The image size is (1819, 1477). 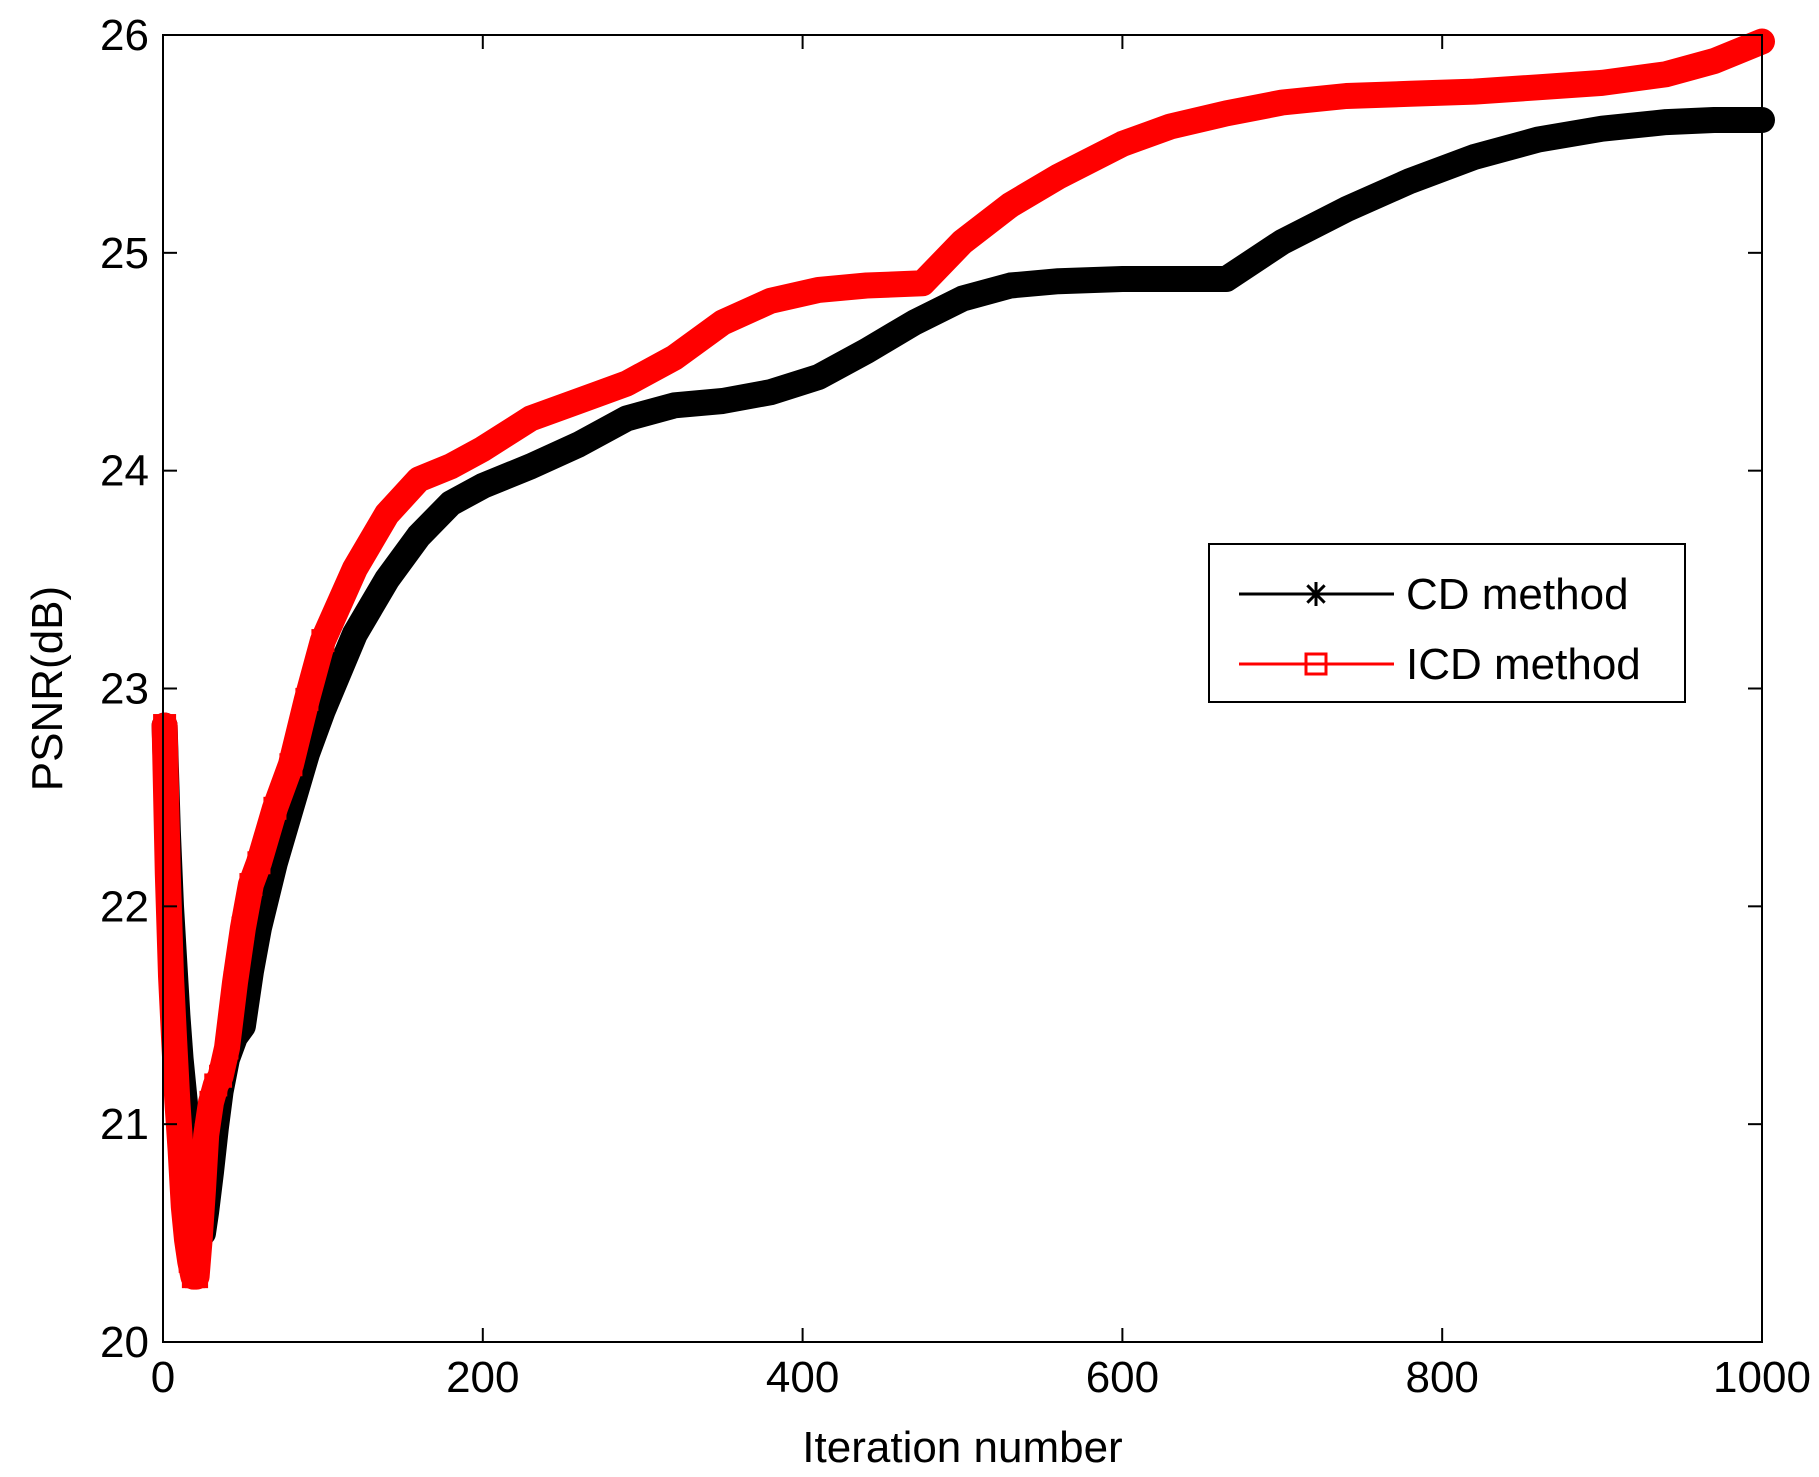 I want to click on x-tick-label: 800, so click(x=1441, y=1377).